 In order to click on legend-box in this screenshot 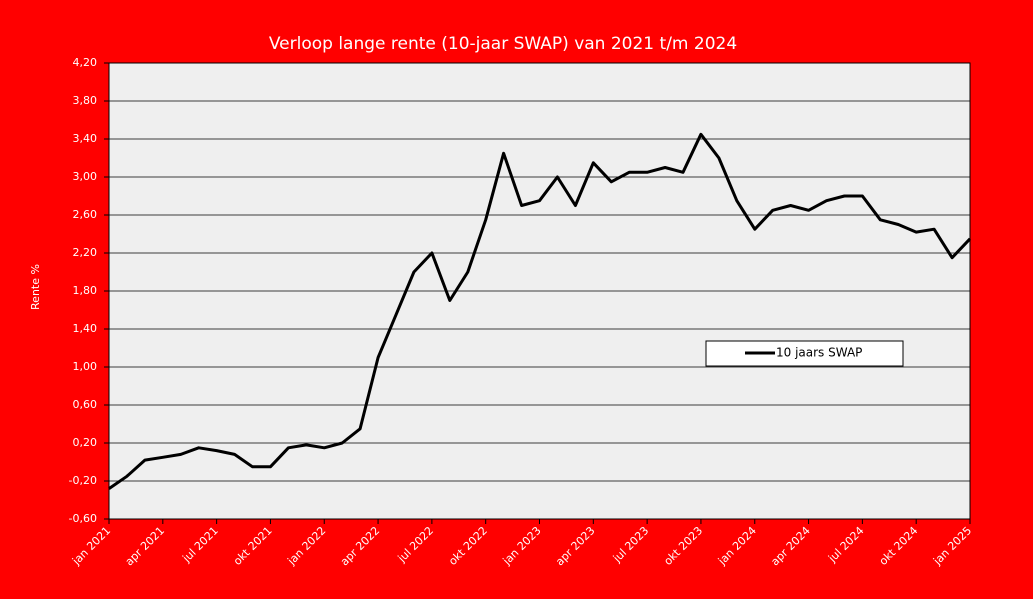, I will do `click(804, 353)`.